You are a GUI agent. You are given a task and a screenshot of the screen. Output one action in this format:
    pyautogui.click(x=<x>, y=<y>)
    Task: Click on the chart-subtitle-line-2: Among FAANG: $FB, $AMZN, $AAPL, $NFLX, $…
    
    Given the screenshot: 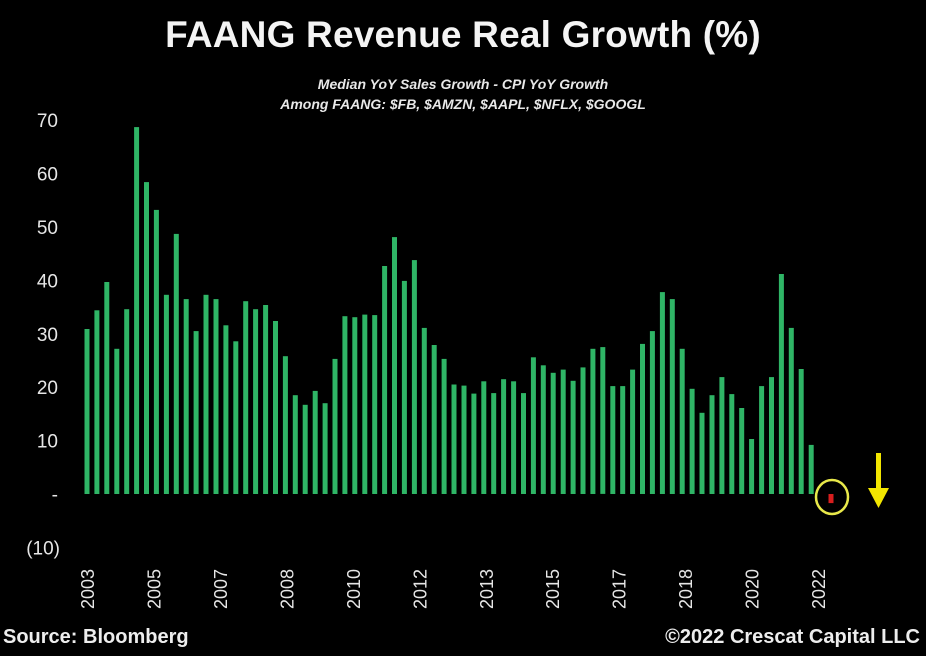 What is the action you would take?
    pyautogui.click(x=463, y=104)
    